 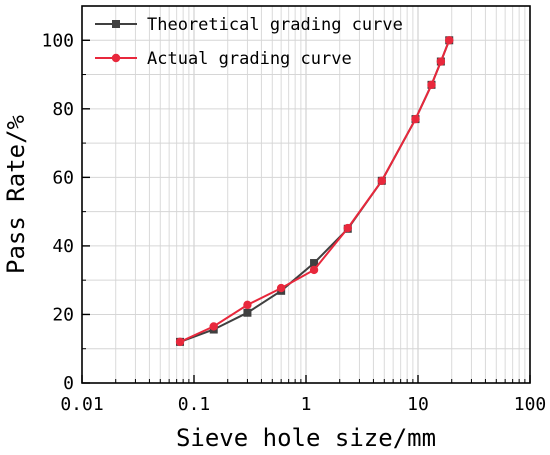 What do you see at coordinates (249, 59) in the screenshot?
I see `legend-label-actual: Actual grading curve` at bounding box center [249, 59].